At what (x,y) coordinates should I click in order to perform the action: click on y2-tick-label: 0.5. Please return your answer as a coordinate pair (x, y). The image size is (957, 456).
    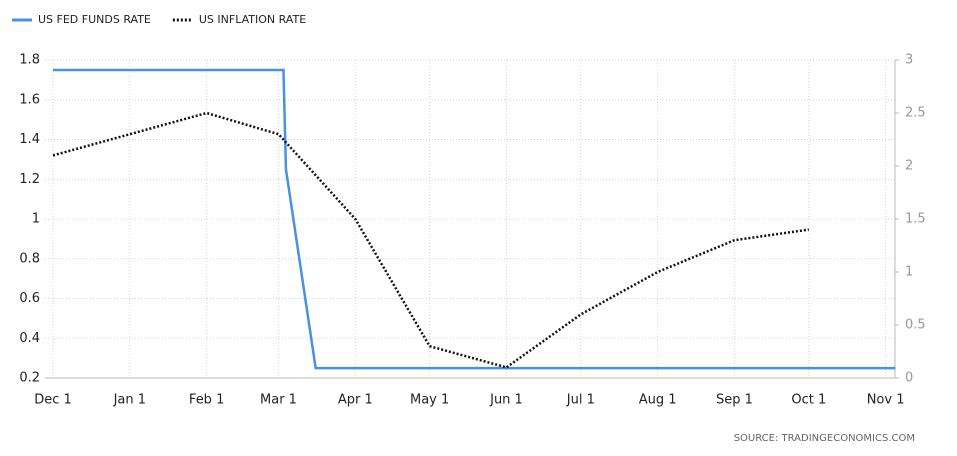
    Looking at the image, I should click on (915, 325).